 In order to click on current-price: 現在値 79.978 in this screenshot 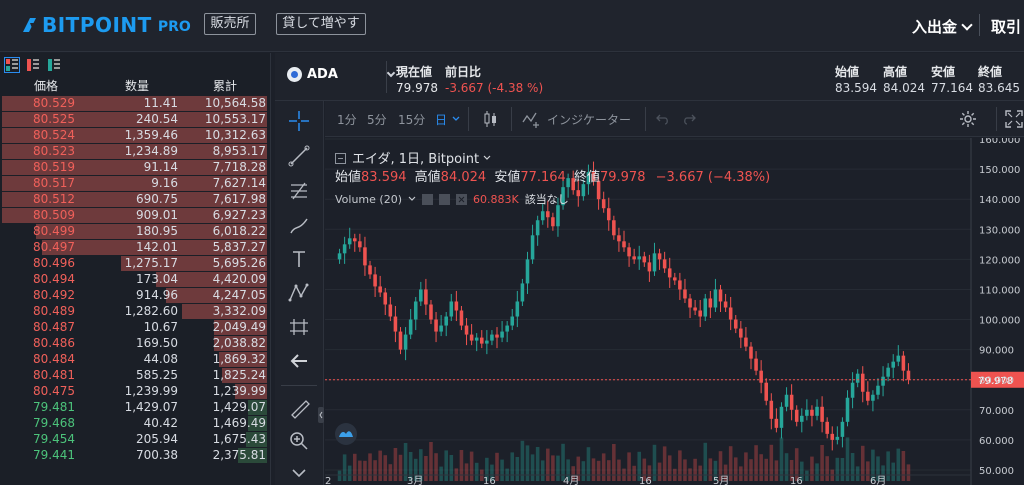, I will do `click(417, 79)`.